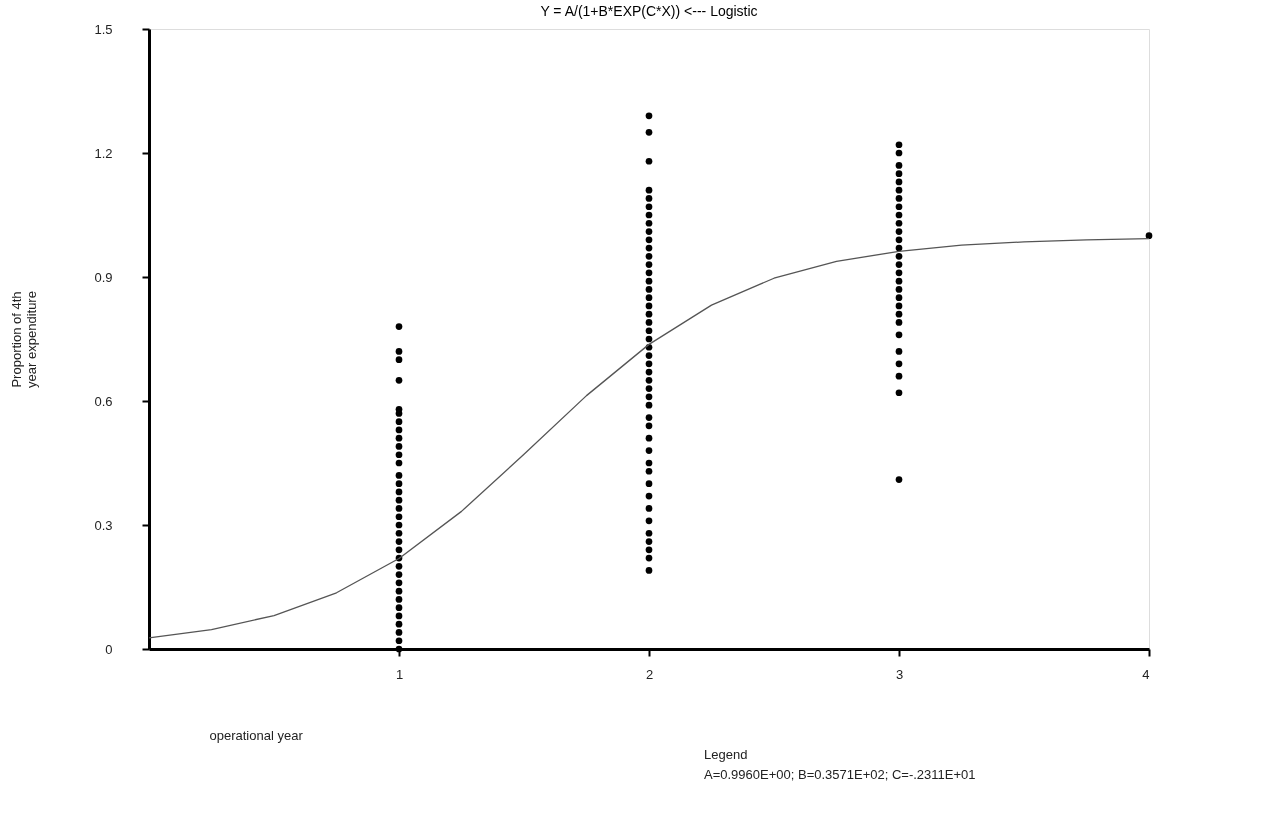 The width and height of the screenshot is (1274, 837). Describe the element at coordinates (103, 153) in the screenshot. I see `y-tick-label: 1.2` at that location.